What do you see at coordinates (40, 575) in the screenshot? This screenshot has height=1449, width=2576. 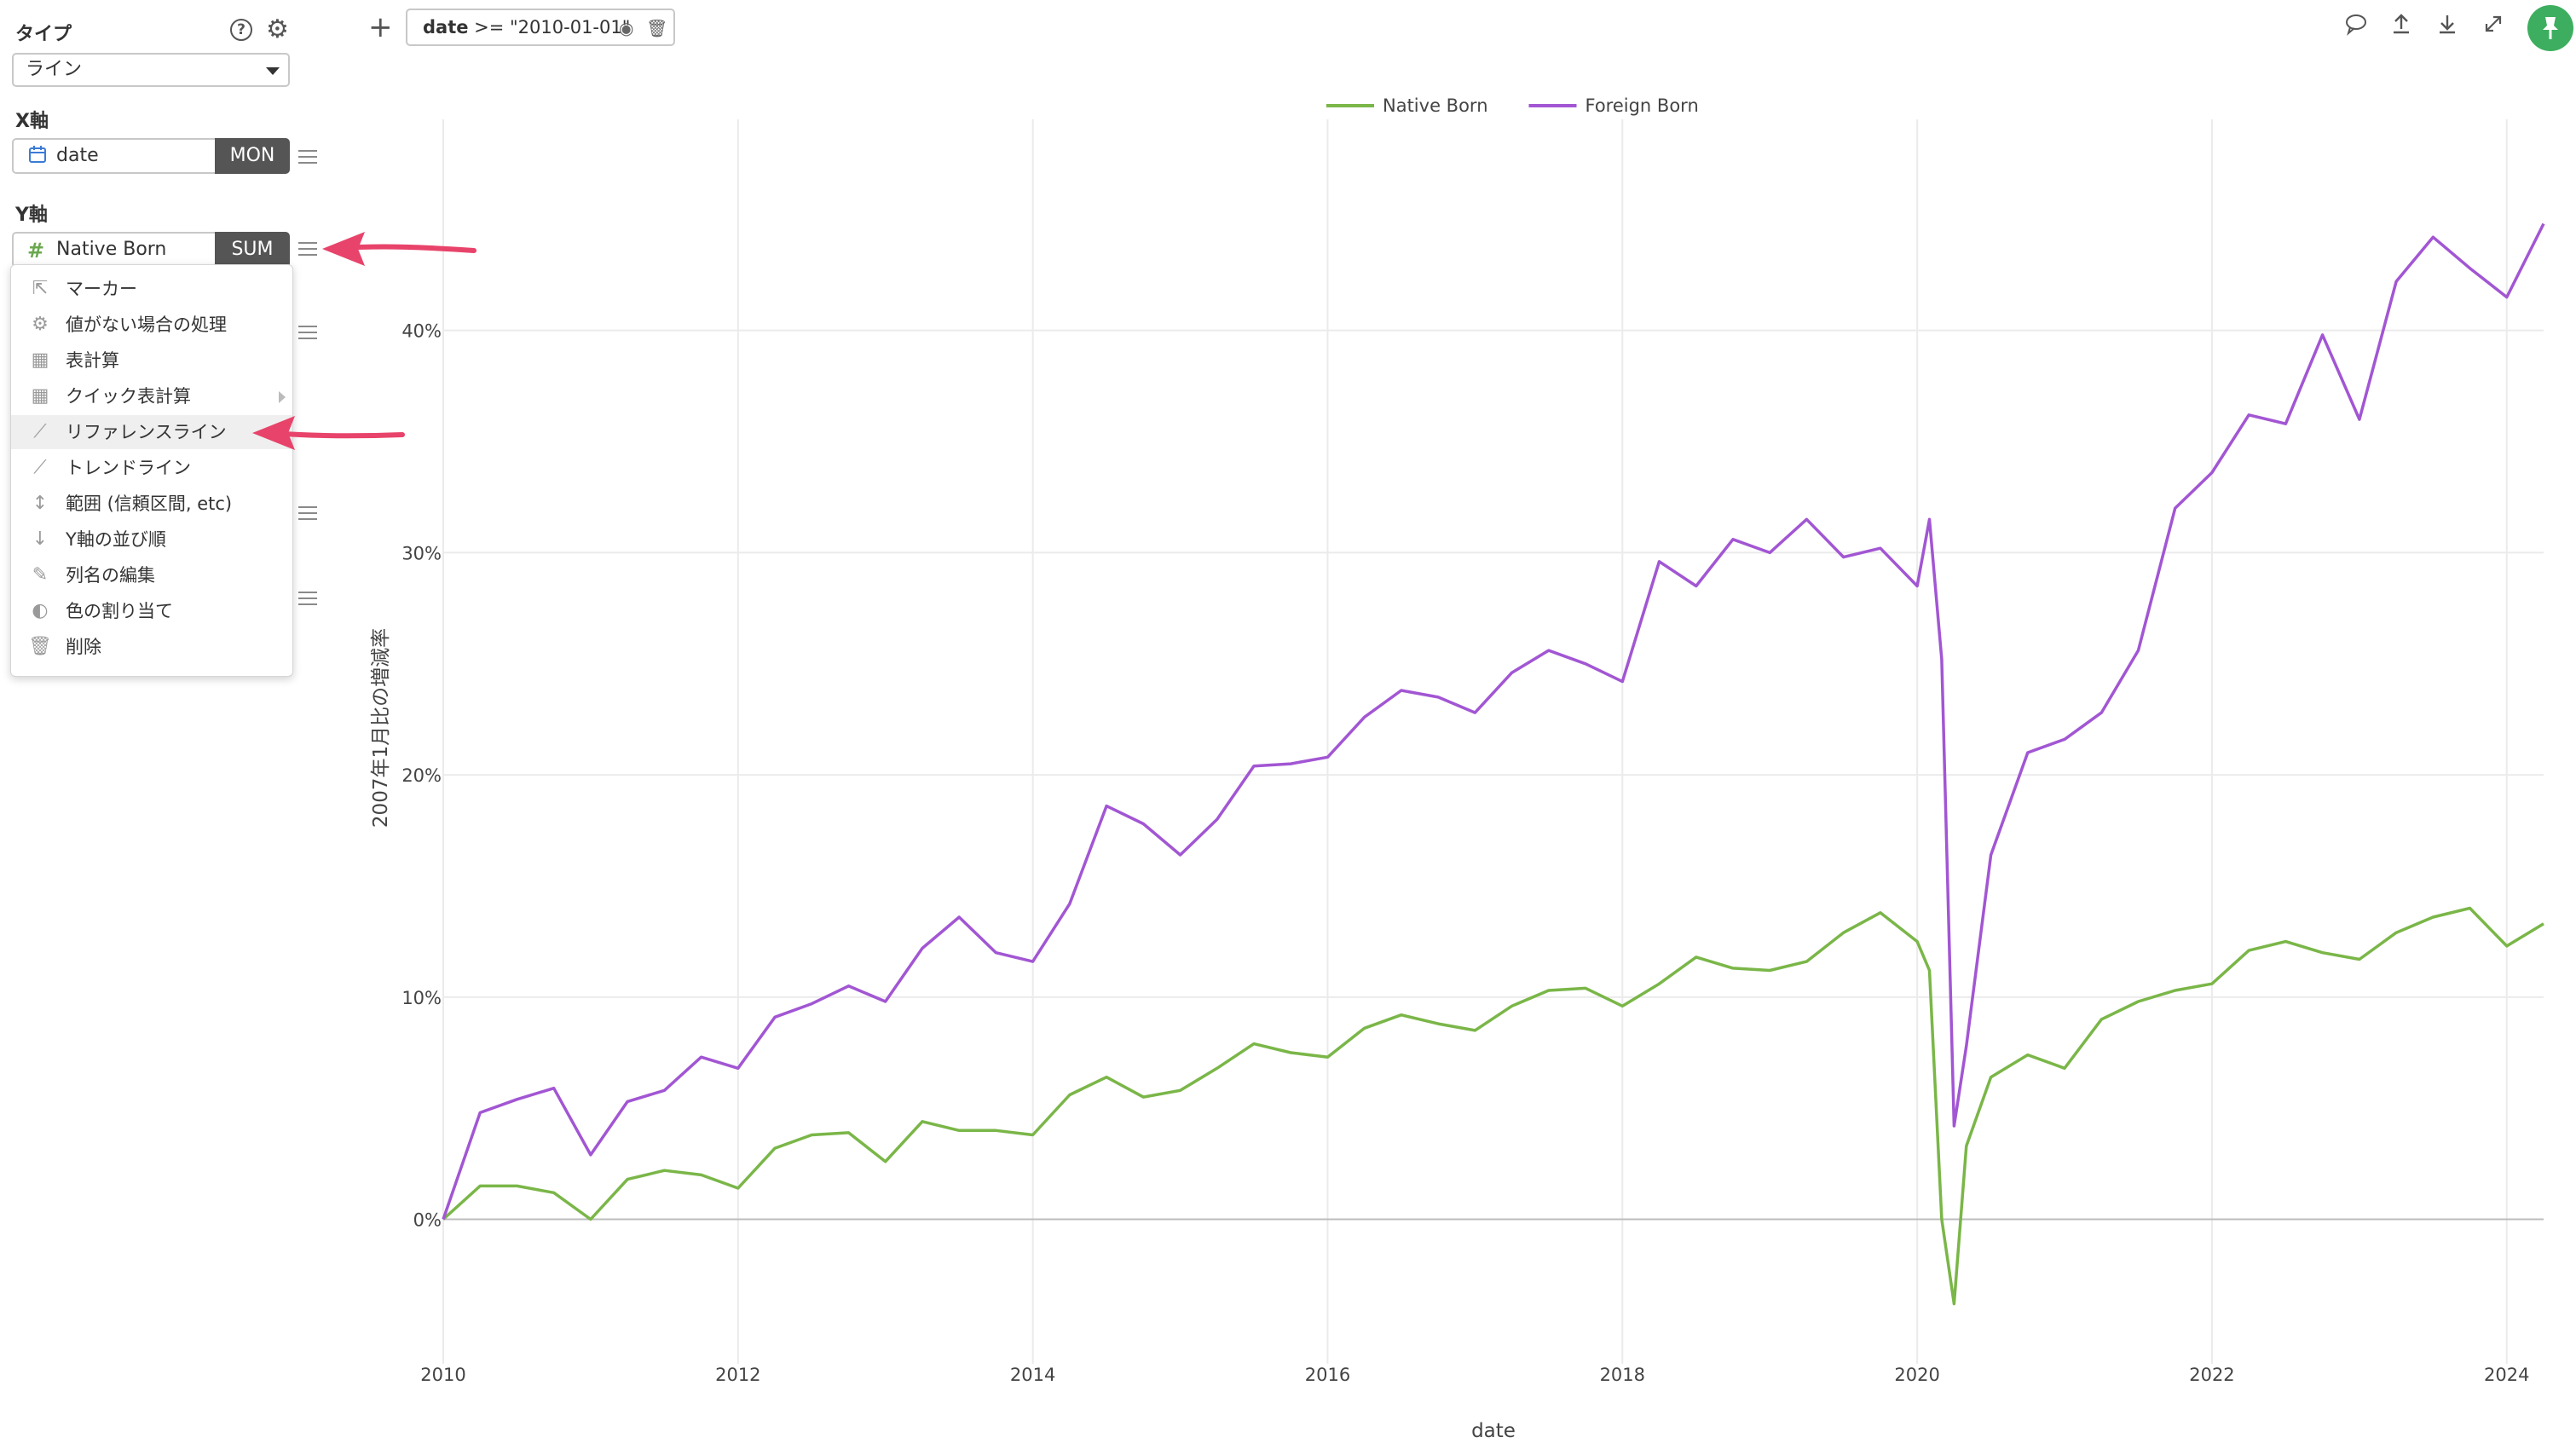 I see `edit-icon: ✎` at bounding box center [40, 575].